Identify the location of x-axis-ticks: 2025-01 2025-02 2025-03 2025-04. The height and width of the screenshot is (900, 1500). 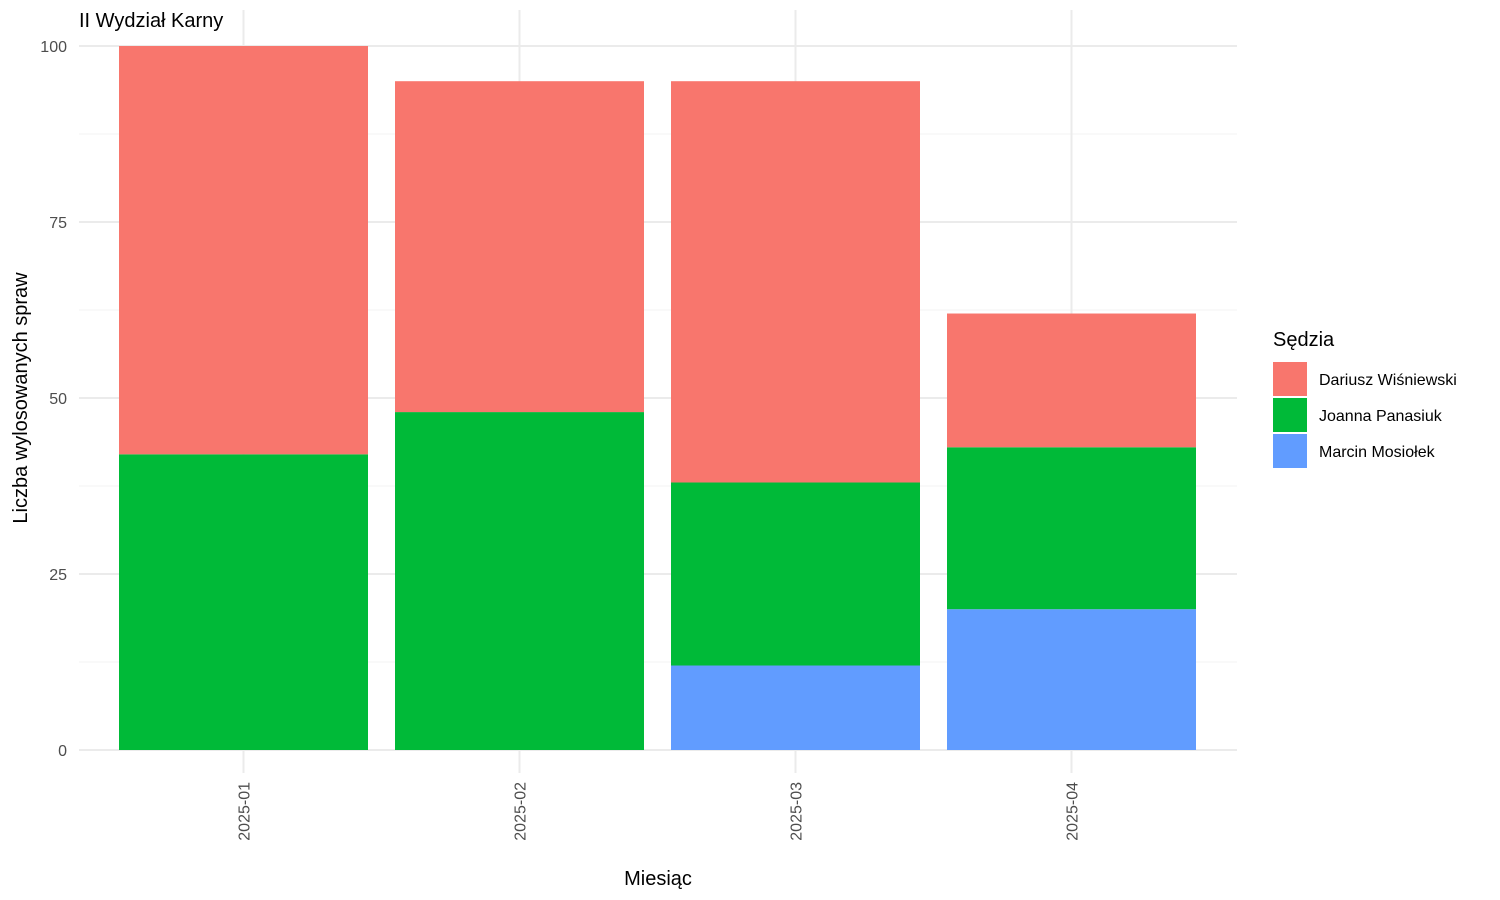
(659, 811).